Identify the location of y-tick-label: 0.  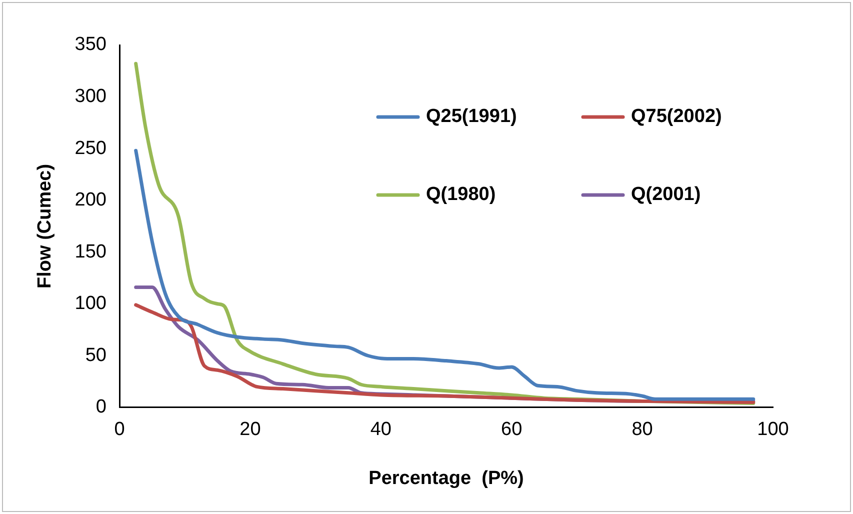
(101, 407).